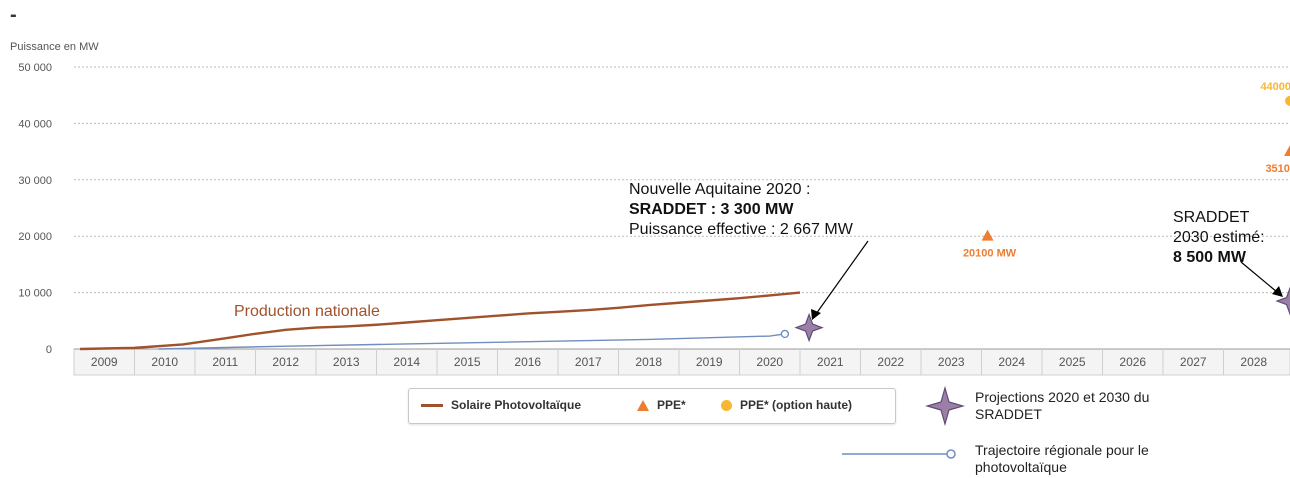  Describe the element at coordinates (648, 362) in the screenshot. I see `x-tick-label: 2018` at that location.